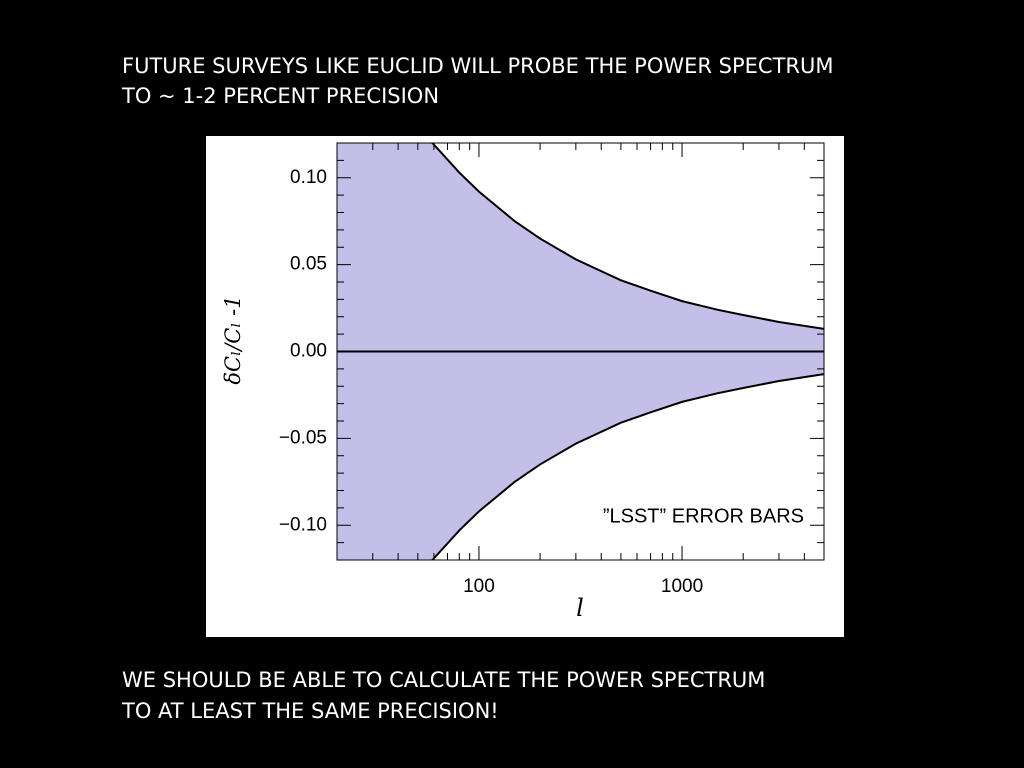 The height and width of the screenshot is (768, 1024). What do you see at coordinates (580, 608) in the screenshot?
I see `x-axis-label: l` at bounding box center [580, 608].